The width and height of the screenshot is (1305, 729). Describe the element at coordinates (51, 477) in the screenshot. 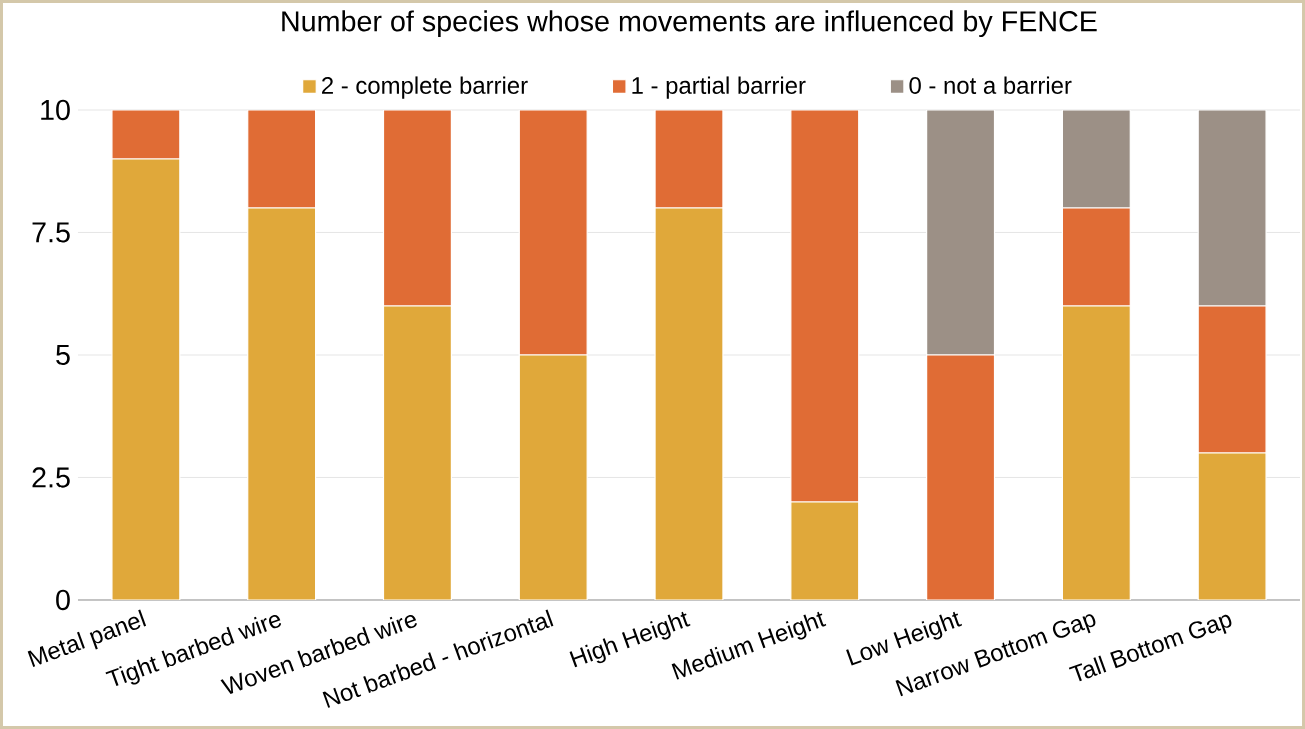

I see `y-tick-label: 2.5` at that location.